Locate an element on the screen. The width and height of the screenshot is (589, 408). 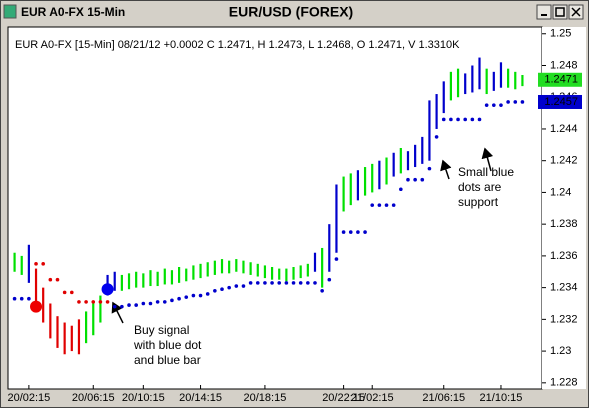
axis-area is located at coordinates (564, 208).